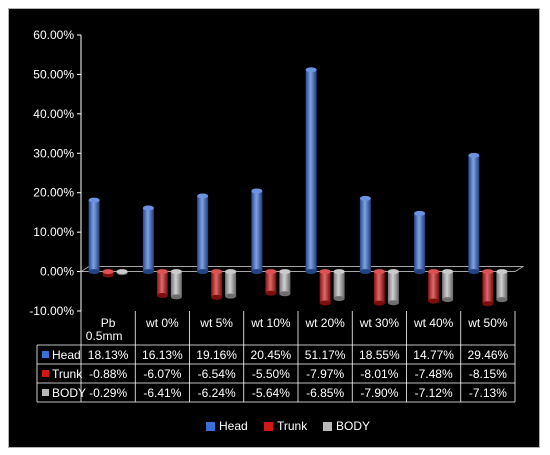  Describe the element at coordinates (162, 393) in the screenshot. I see `table-cell: -6.41%` at that location.